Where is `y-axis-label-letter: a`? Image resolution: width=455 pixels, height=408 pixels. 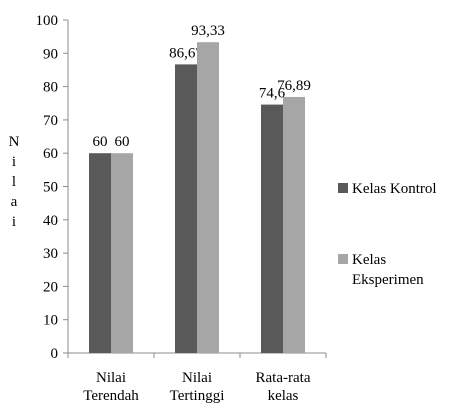
y-axis-label-letter: a is located at coordinates (14, 202).